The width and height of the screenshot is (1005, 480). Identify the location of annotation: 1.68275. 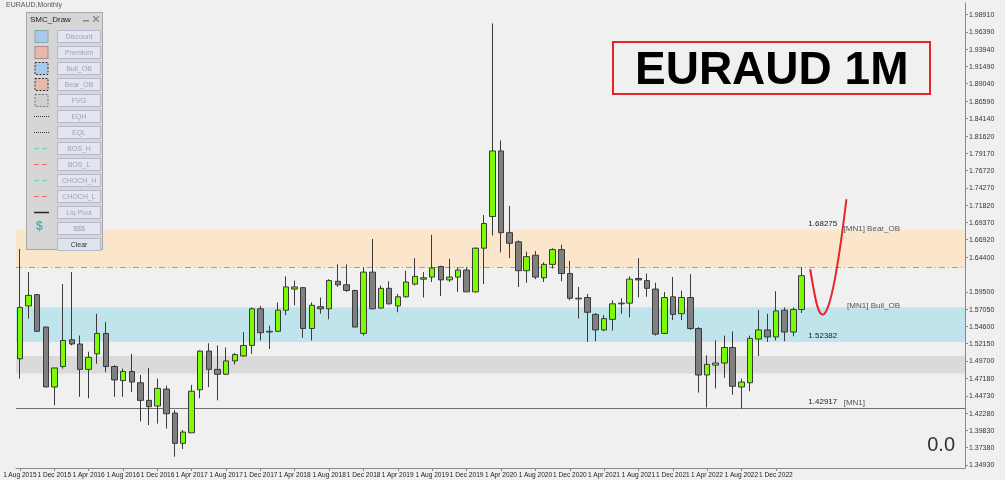
(823, 223).